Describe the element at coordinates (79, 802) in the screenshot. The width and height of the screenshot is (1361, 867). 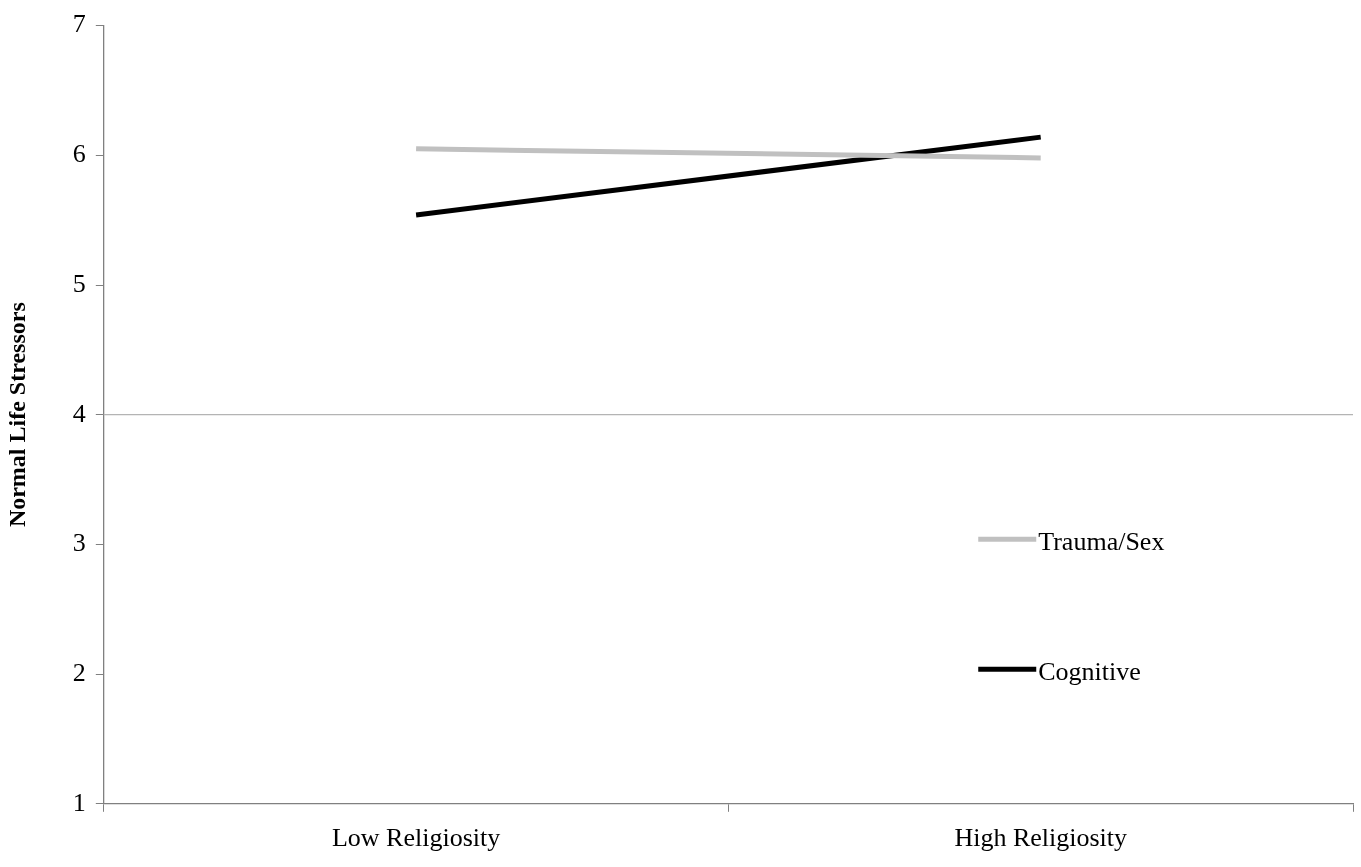
I see `y-tick-label: 1` at that location.